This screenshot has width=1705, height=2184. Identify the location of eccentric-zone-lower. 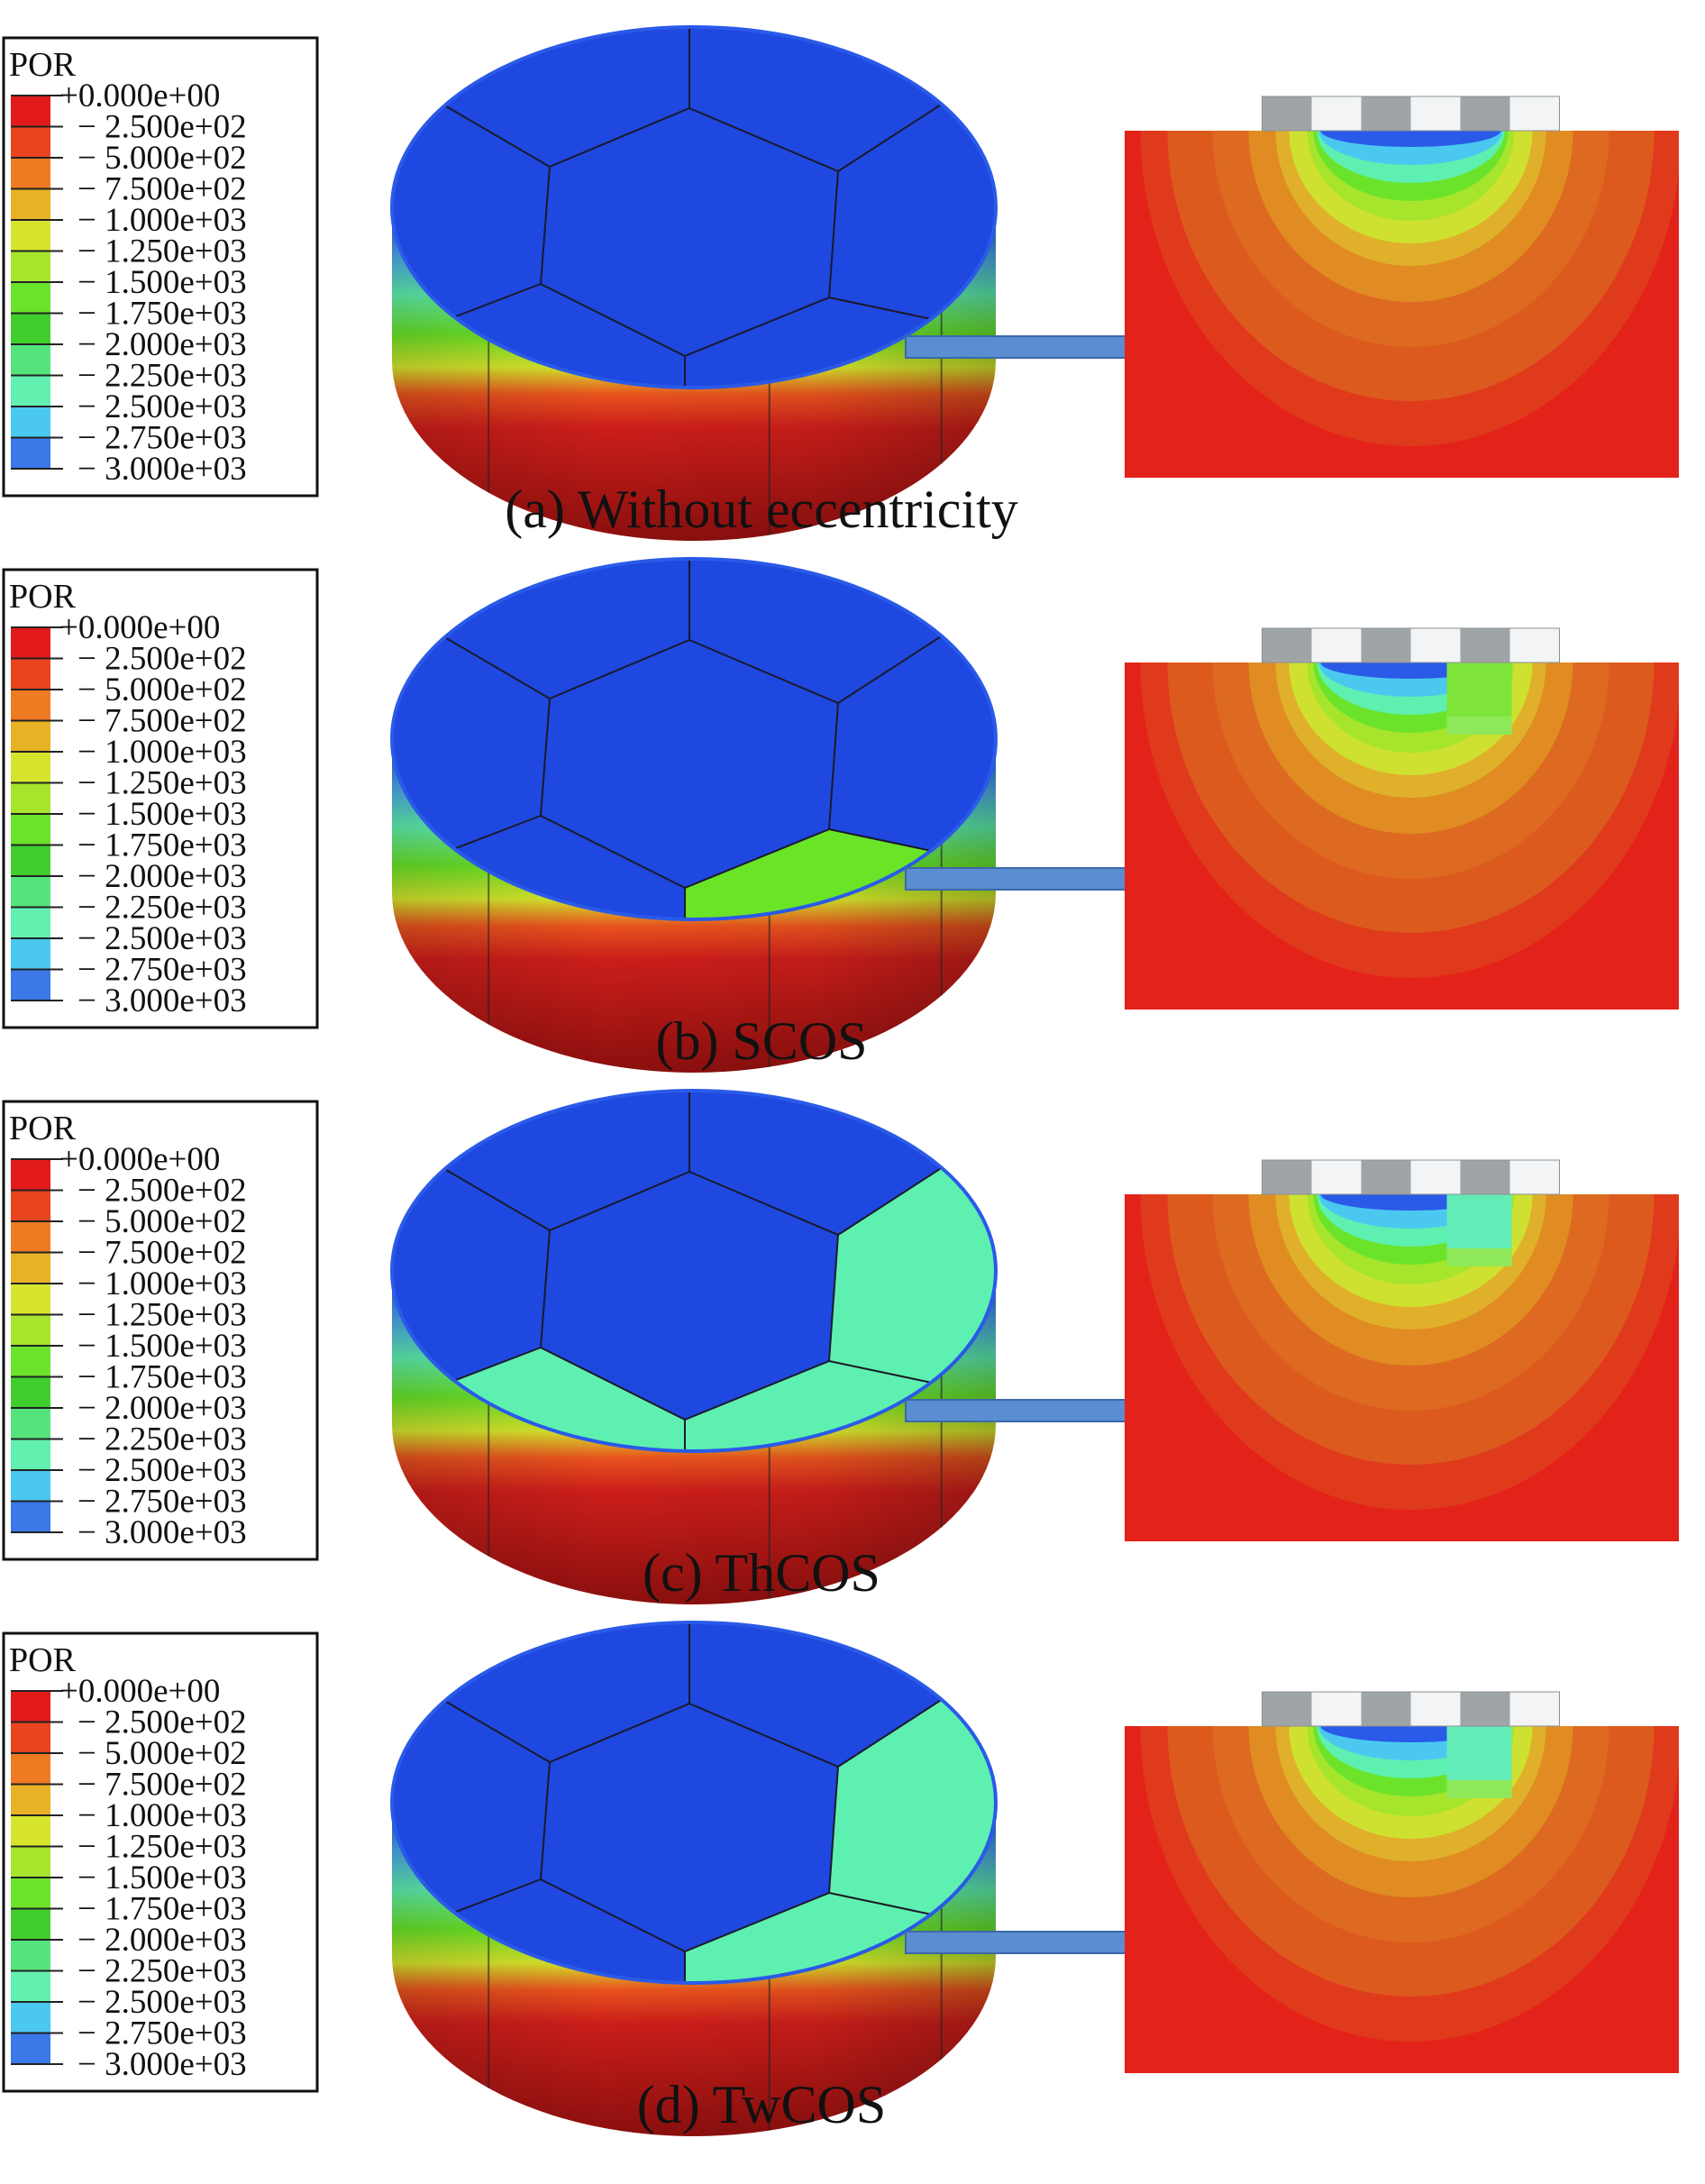
(1479, 726).